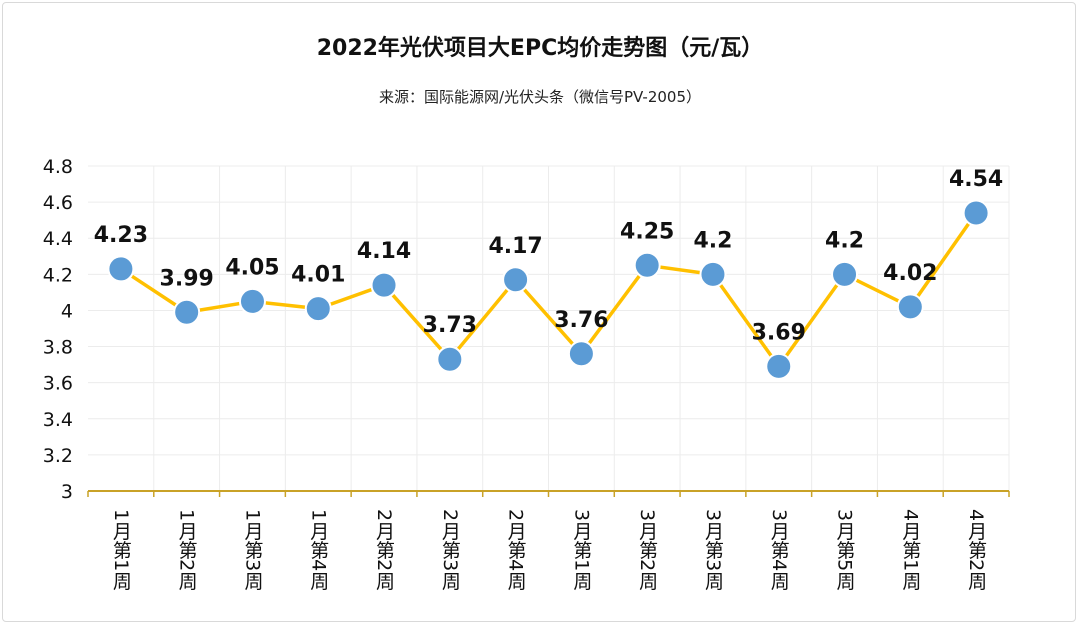  What do you see at coordinates (58, 420) in the screenshot?
I see `y-tick-label: 3.4` at bounding box center [58, 420].